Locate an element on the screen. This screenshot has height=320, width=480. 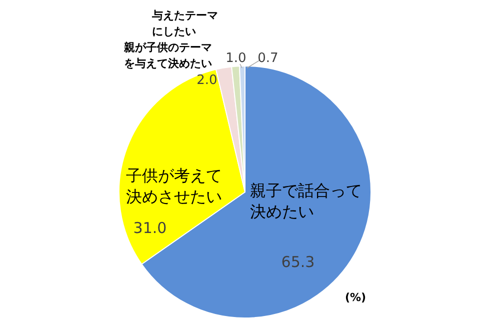
data-label: 1.0 is located at coordinates (236, 58).